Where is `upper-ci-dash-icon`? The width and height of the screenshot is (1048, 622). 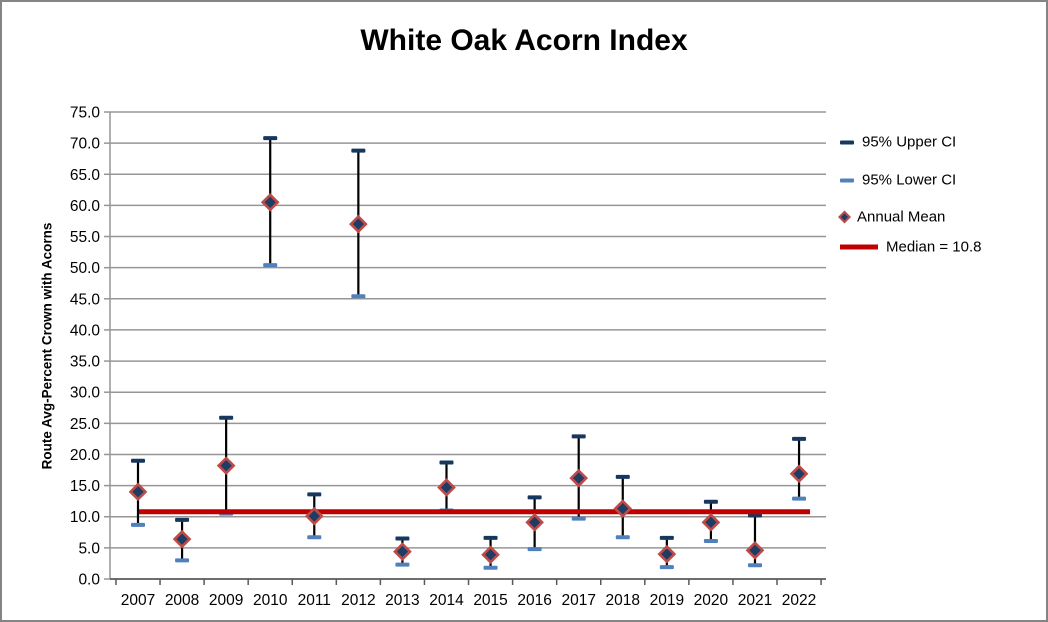
upper-ci-dash-icon is located at coordinates (847, 142).